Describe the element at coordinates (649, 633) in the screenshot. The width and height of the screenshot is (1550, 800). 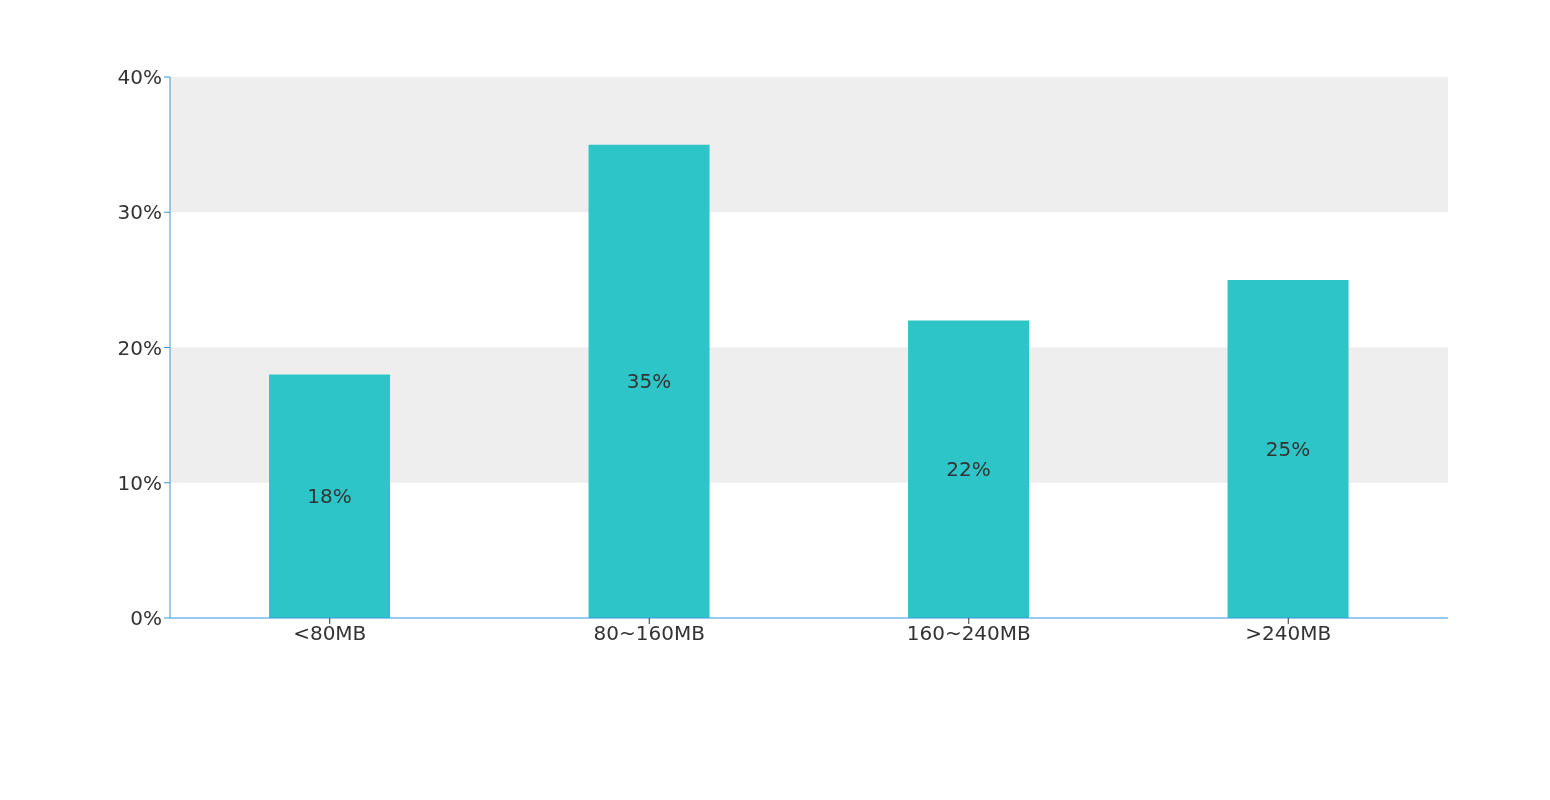
I see `x-tick-label: 80~160MB` at that location.